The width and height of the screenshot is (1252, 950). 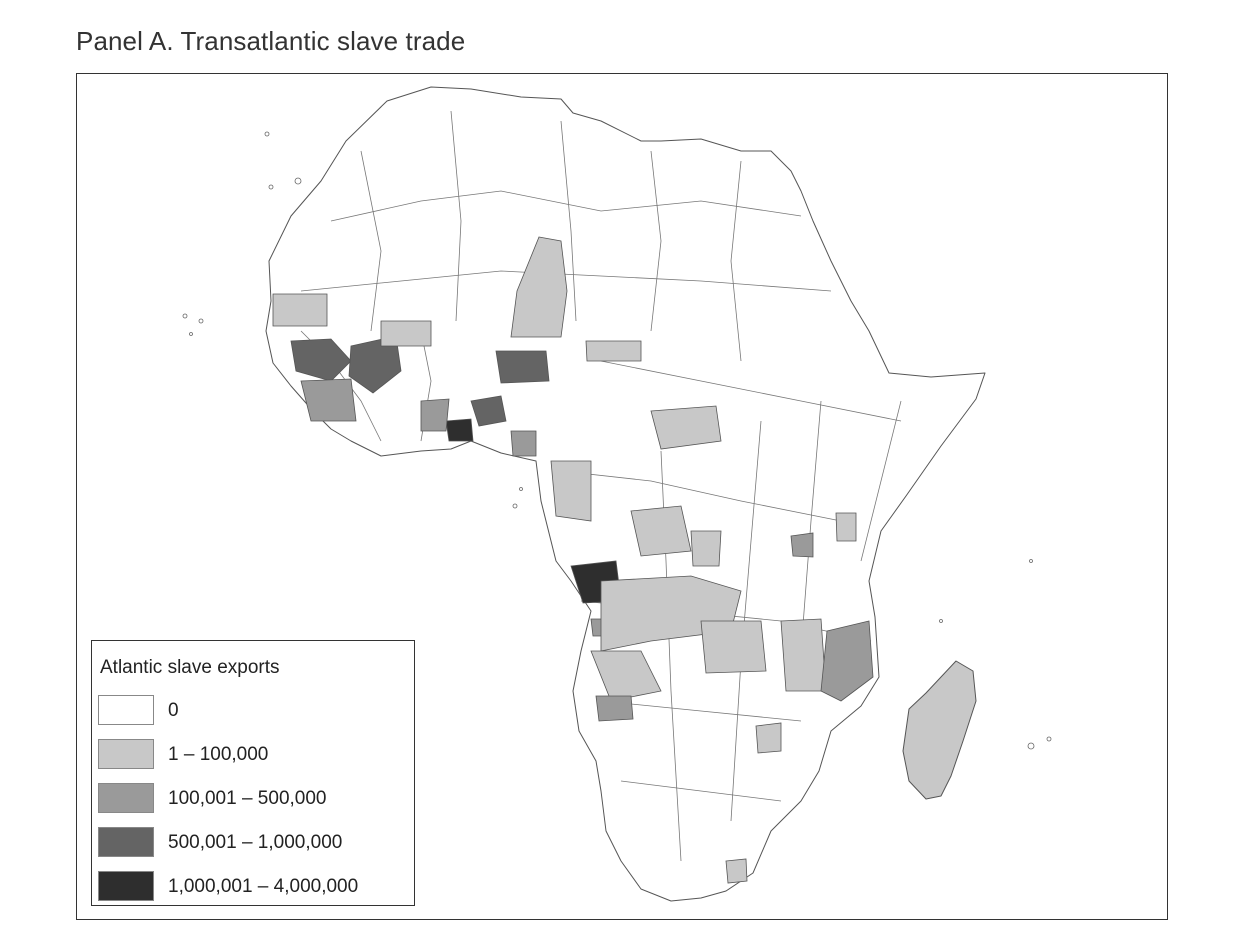 I want to click on legend-item: 1 – 100,000, so click(x=248, y=754).